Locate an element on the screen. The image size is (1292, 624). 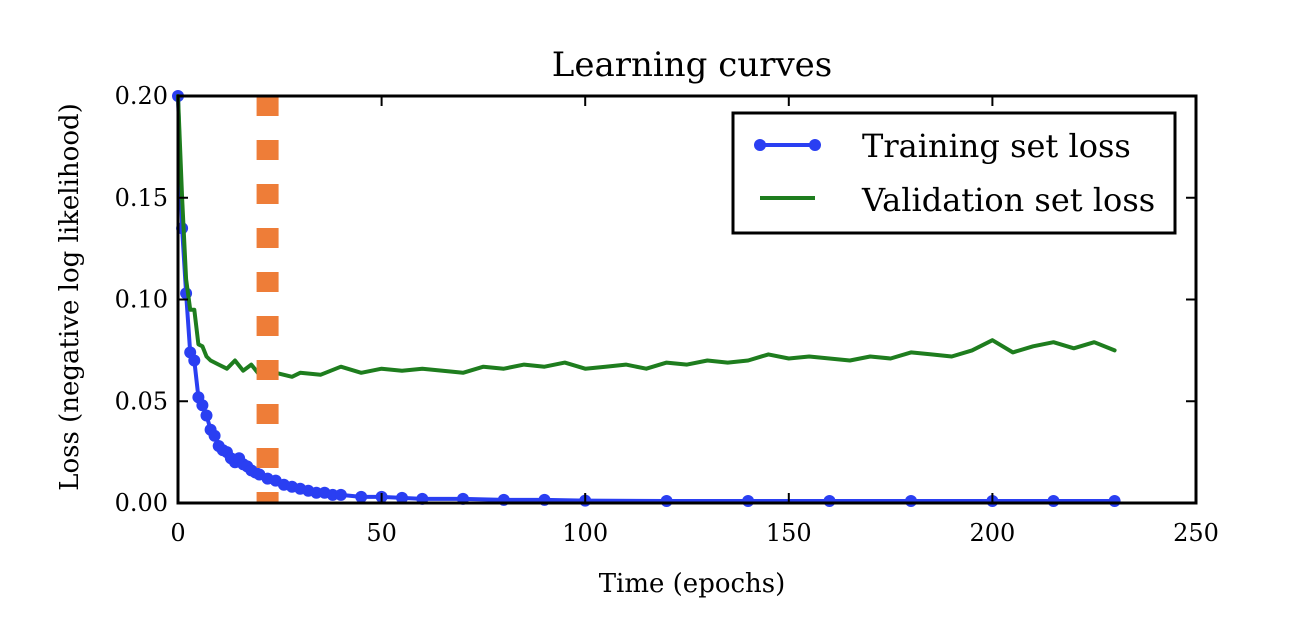
x-tick-label: 250 is located at coordinates (1196, 533).